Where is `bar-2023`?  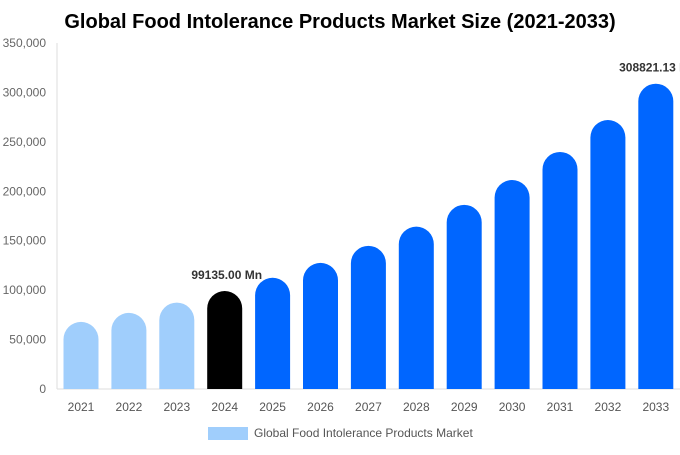
bar-2023 is located at coordinates (177, 345).